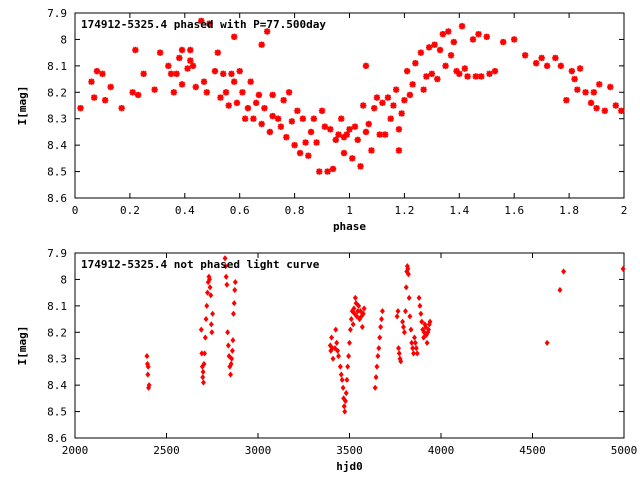 The image size is (640, 480). I want to click on unphased-y-tick-label: 8.4, so click(57, 385).